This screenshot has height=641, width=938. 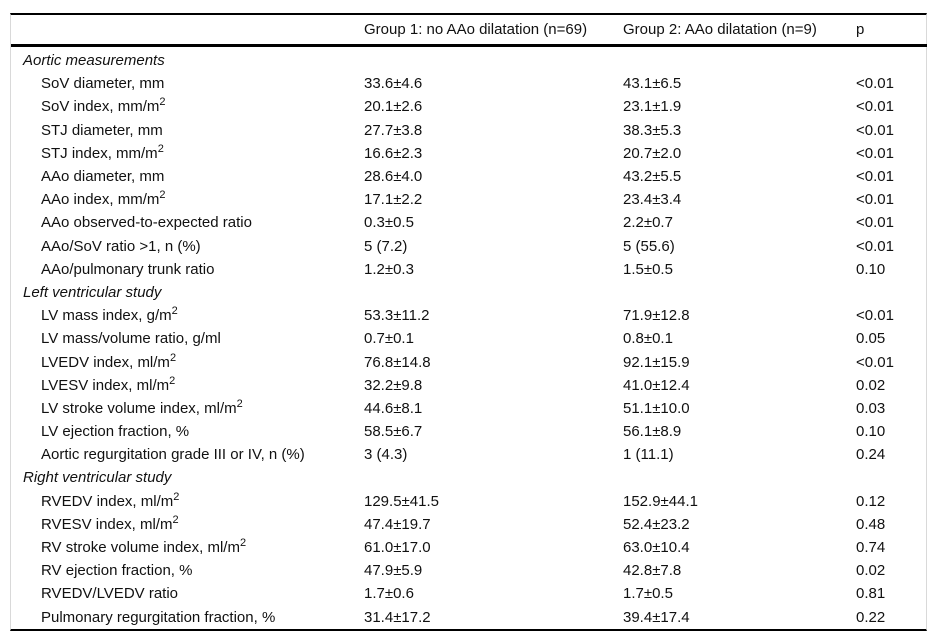 What do you see at coordinates (656, 524) in the screenshot?
I see `group2-value: 52.4±23.2` at bounding box center [656, 524].